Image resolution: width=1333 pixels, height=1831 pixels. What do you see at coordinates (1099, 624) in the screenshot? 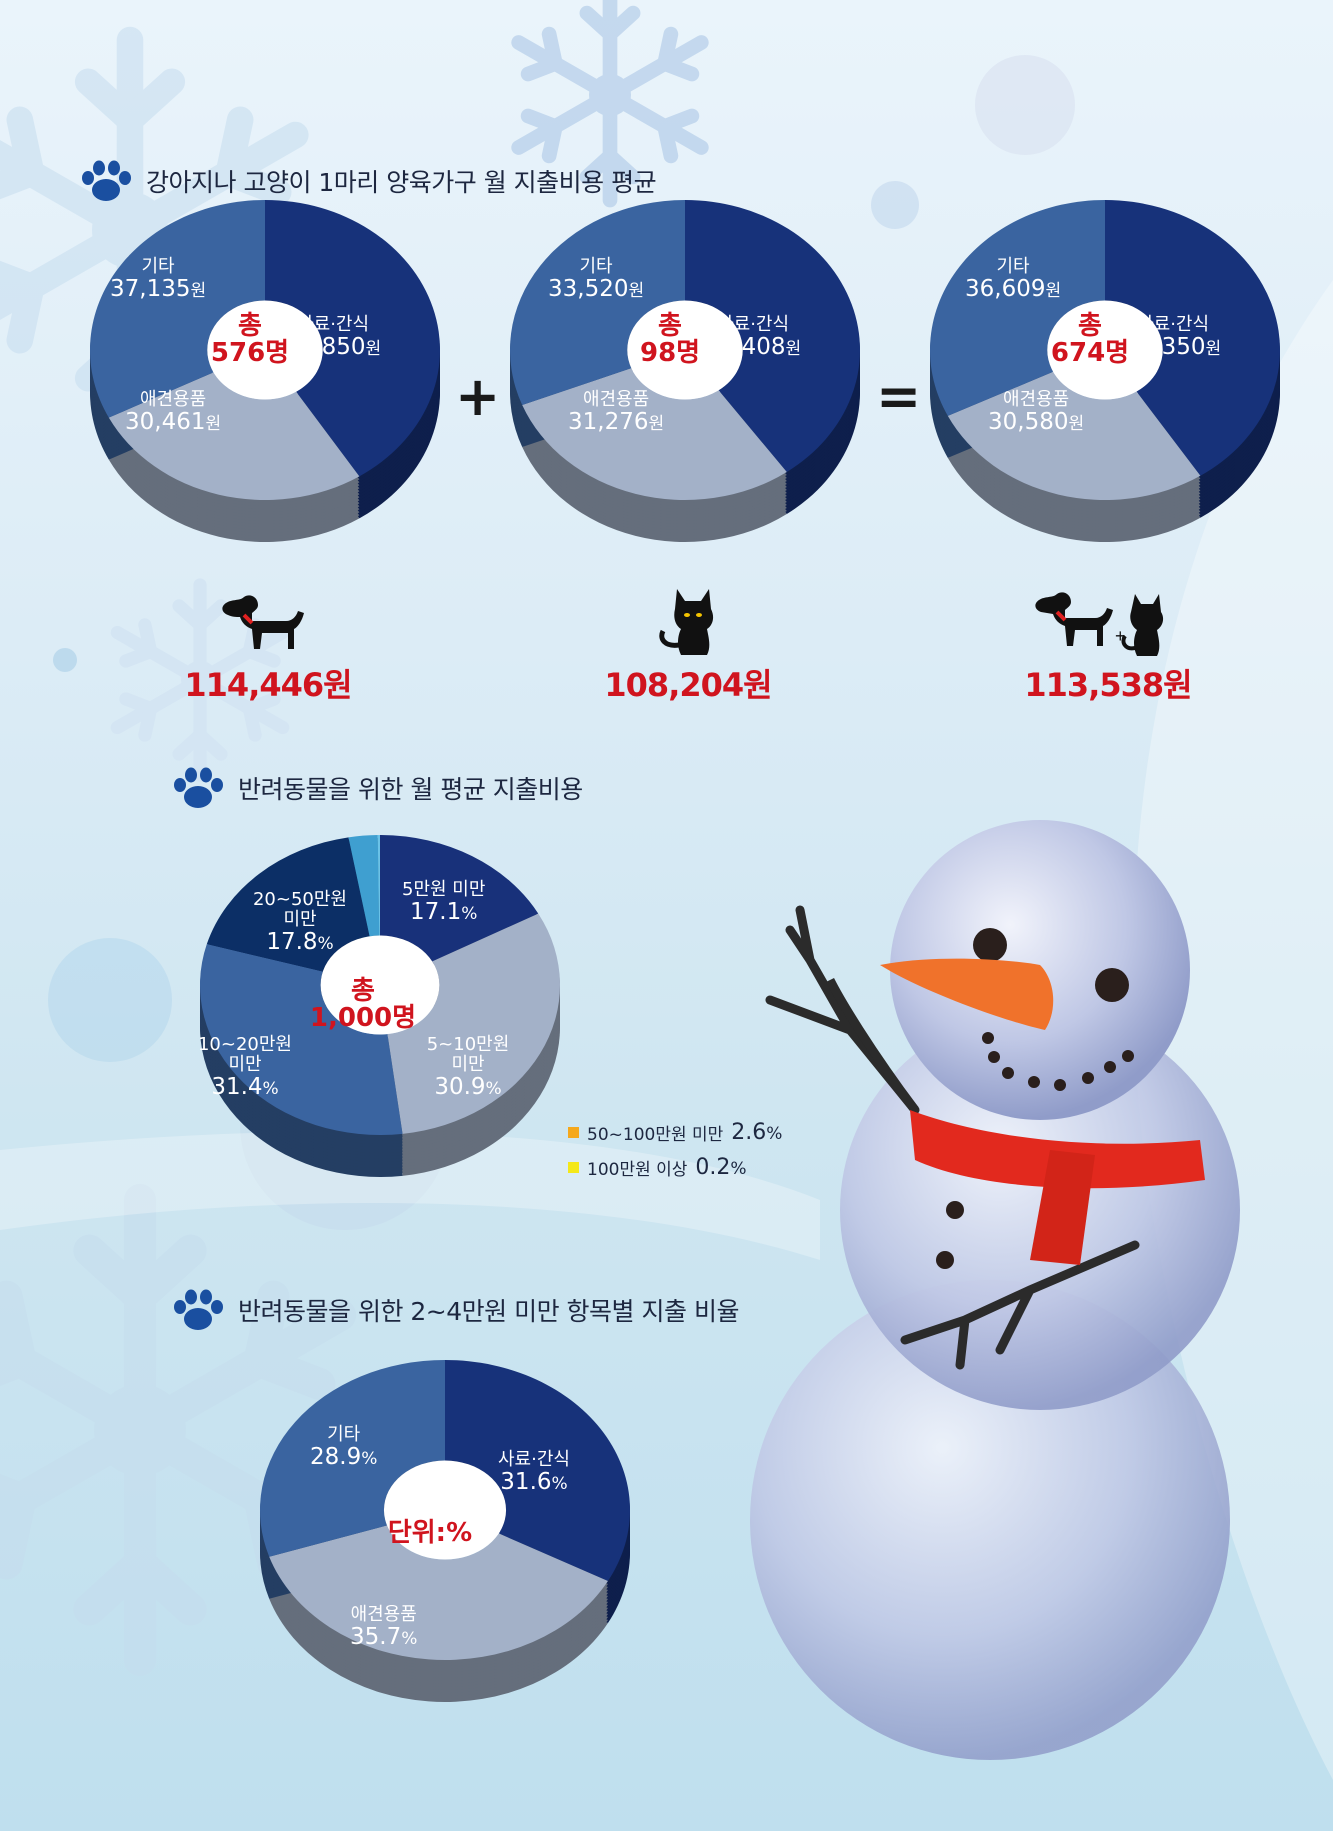
I see `dog-and-cat-icon: +` at bounding box center [1099, 624].